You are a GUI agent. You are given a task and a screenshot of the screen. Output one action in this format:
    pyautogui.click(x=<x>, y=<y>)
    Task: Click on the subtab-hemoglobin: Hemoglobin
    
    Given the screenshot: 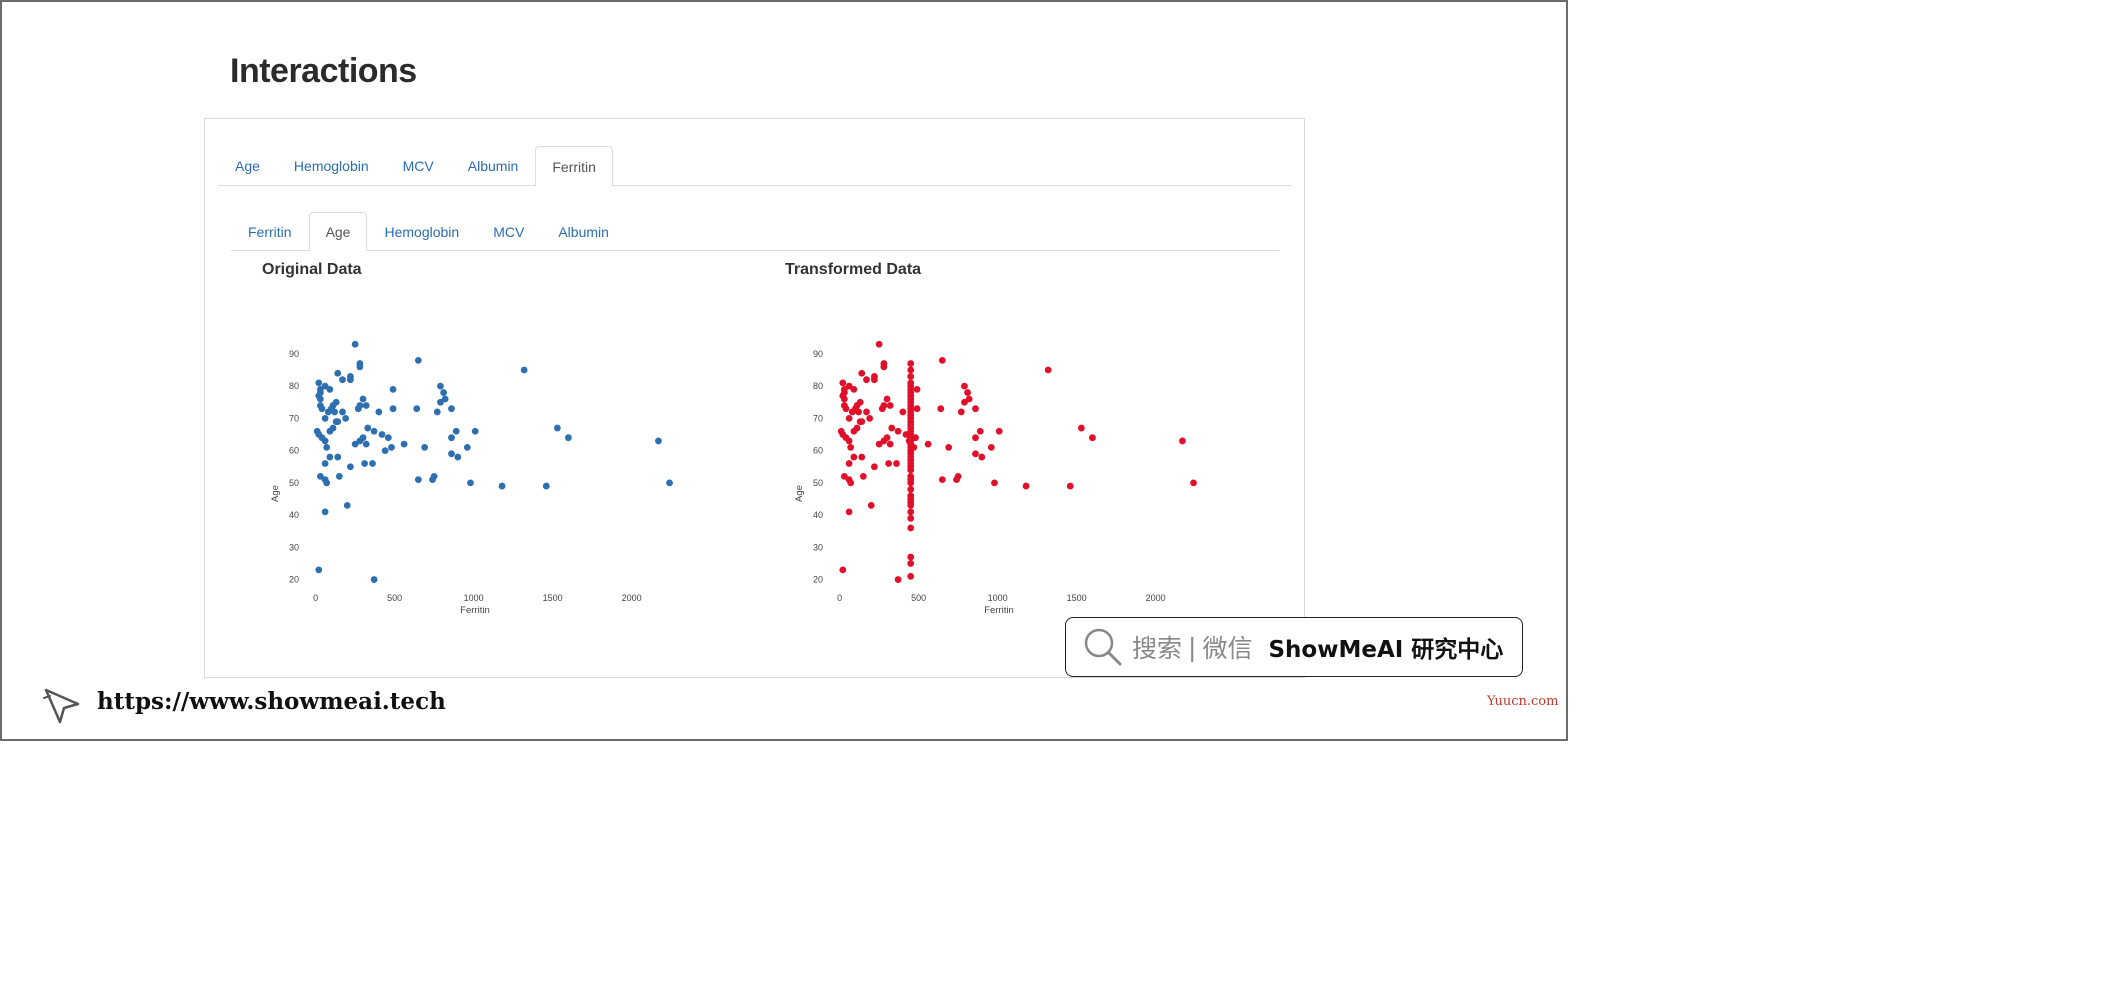 What is the action you would take?
    pyautogui.click(x=422, y=231)
    